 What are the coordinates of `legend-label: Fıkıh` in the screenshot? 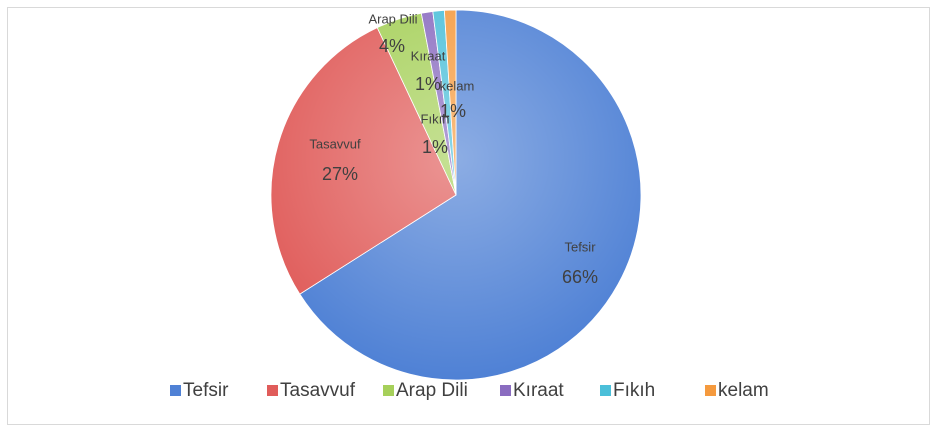 It's located at (634, 390).